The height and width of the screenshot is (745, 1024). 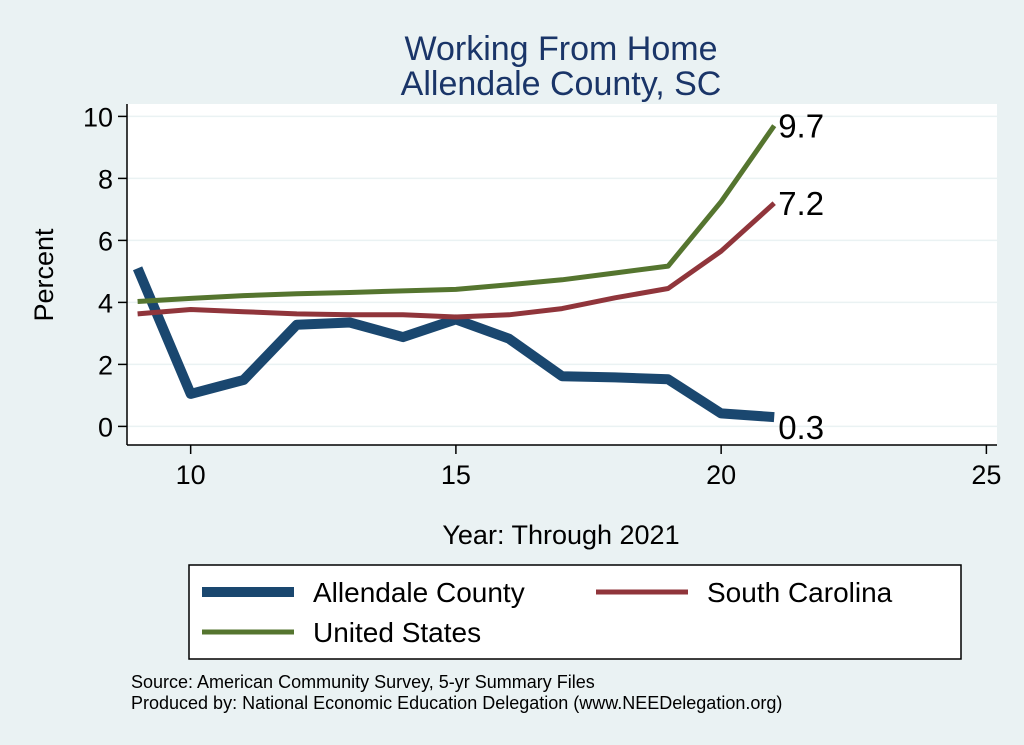 What do you see at coordinates (986, 475) in the screenshot?
I see `x-tick-label: 25` at bounding box center [986, 475].